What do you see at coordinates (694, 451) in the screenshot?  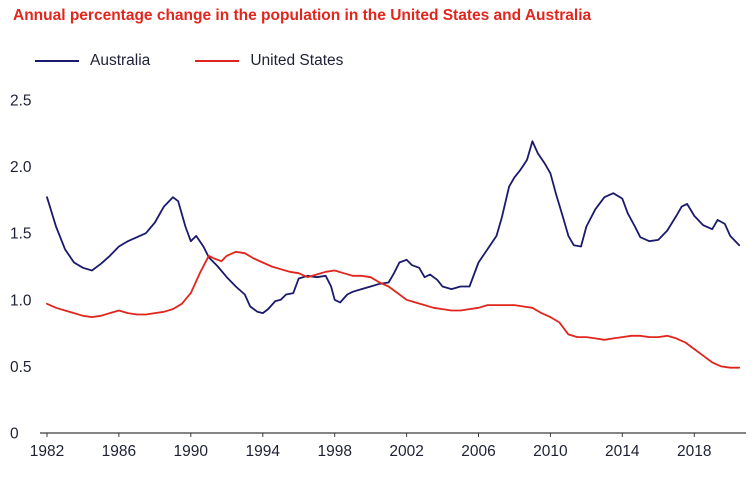 I see `x-tick-label: 2018` at bounding box center [694, 451].